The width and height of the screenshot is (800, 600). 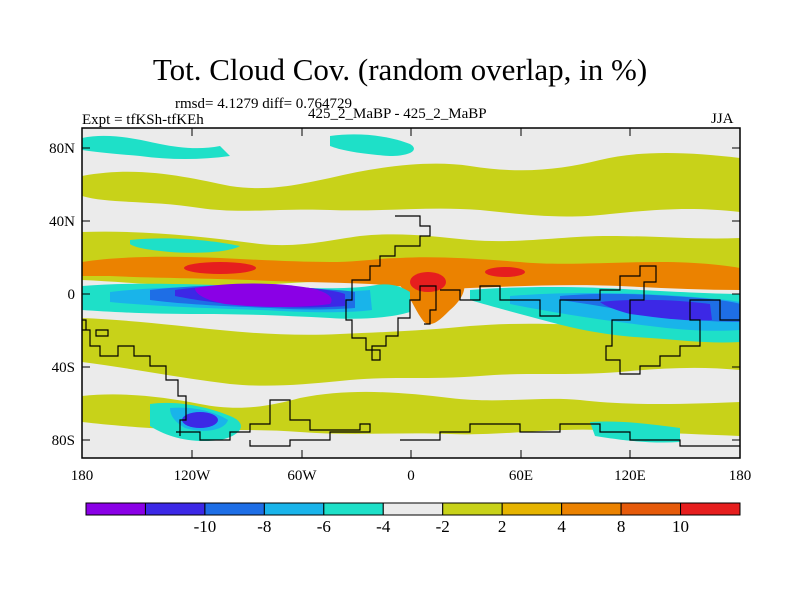 I want to click on map-title: Tot. Cloud Cov. (random overlap, in %), so click(x=400, y=69).